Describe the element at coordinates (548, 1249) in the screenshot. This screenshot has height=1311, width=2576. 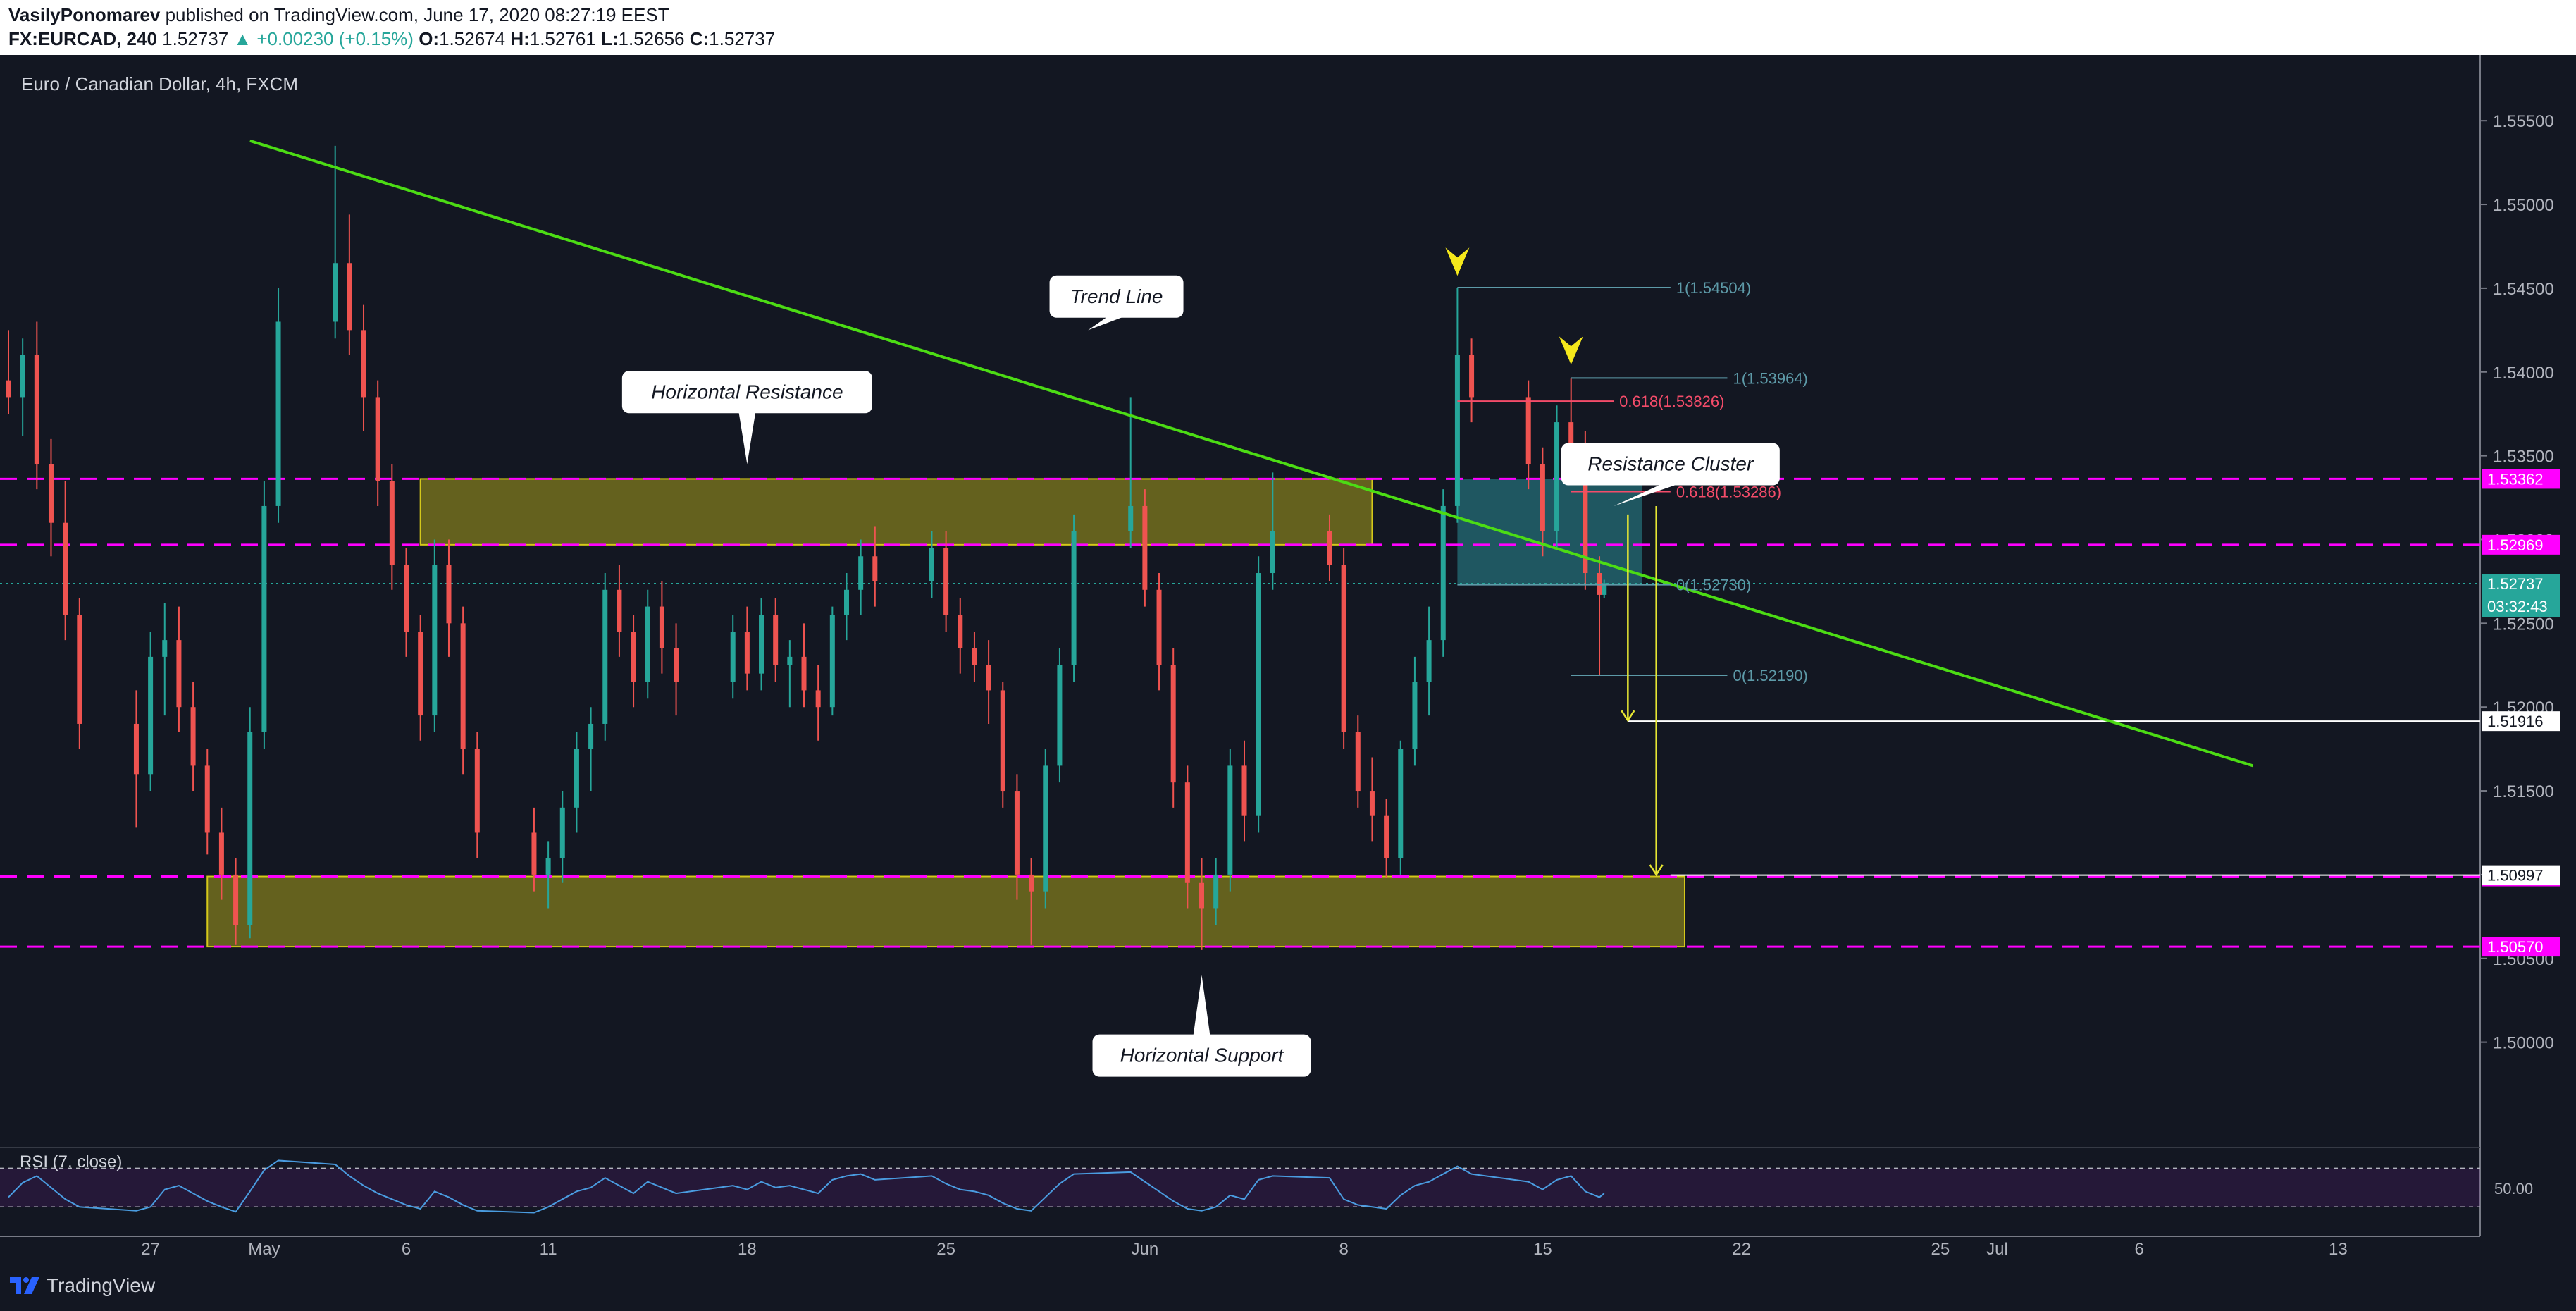
I see `time-axis-label: 11` at that location.